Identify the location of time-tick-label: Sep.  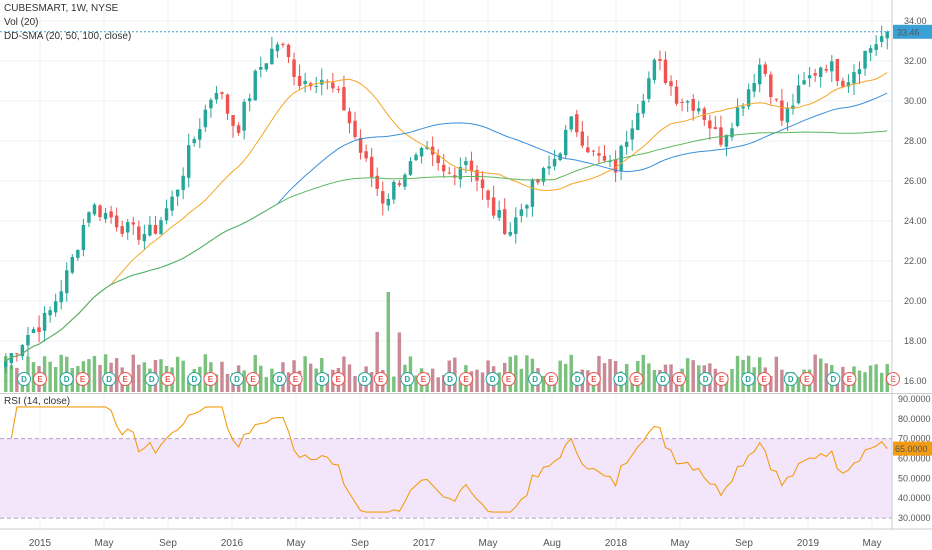
(744, 543).